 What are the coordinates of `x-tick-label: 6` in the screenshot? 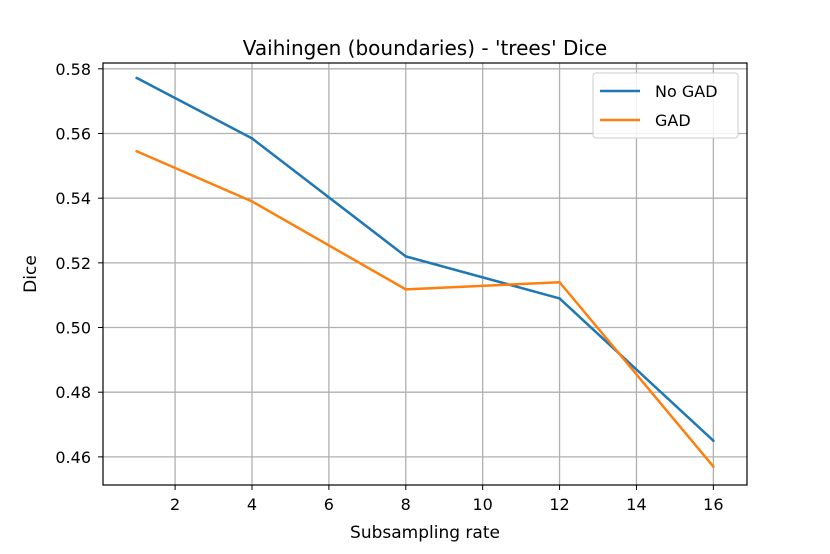 It's located at (329, 504).